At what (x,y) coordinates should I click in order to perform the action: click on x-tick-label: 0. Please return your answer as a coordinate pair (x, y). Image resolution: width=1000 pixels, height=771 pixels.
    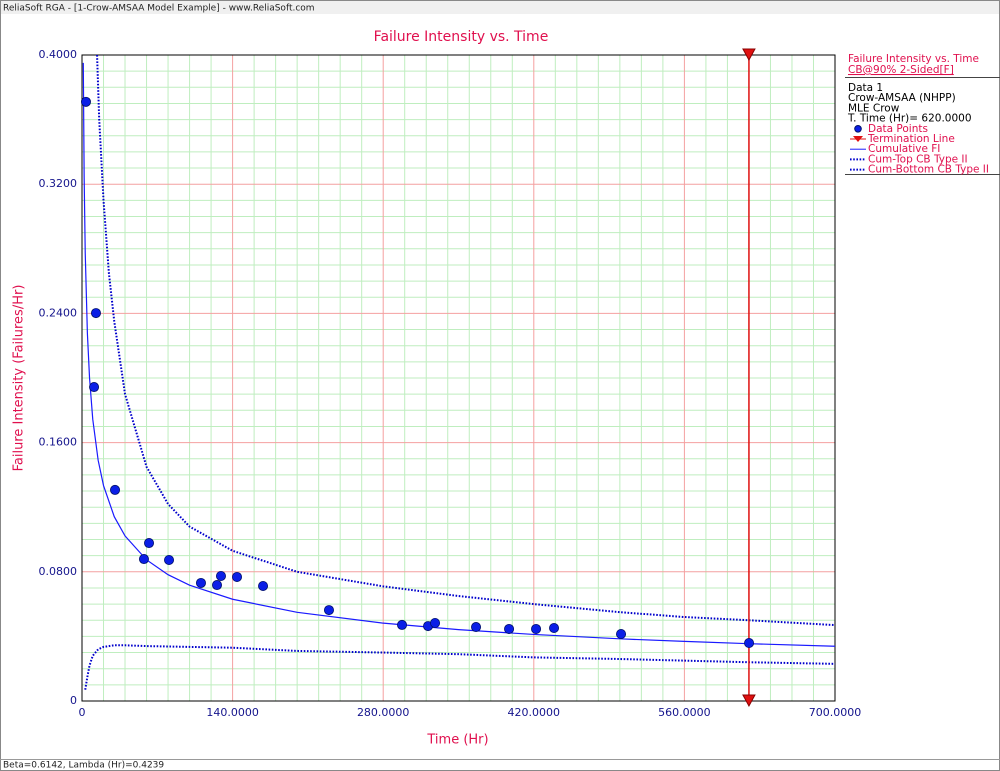
    Looking at the image, I should click on (82, 712).